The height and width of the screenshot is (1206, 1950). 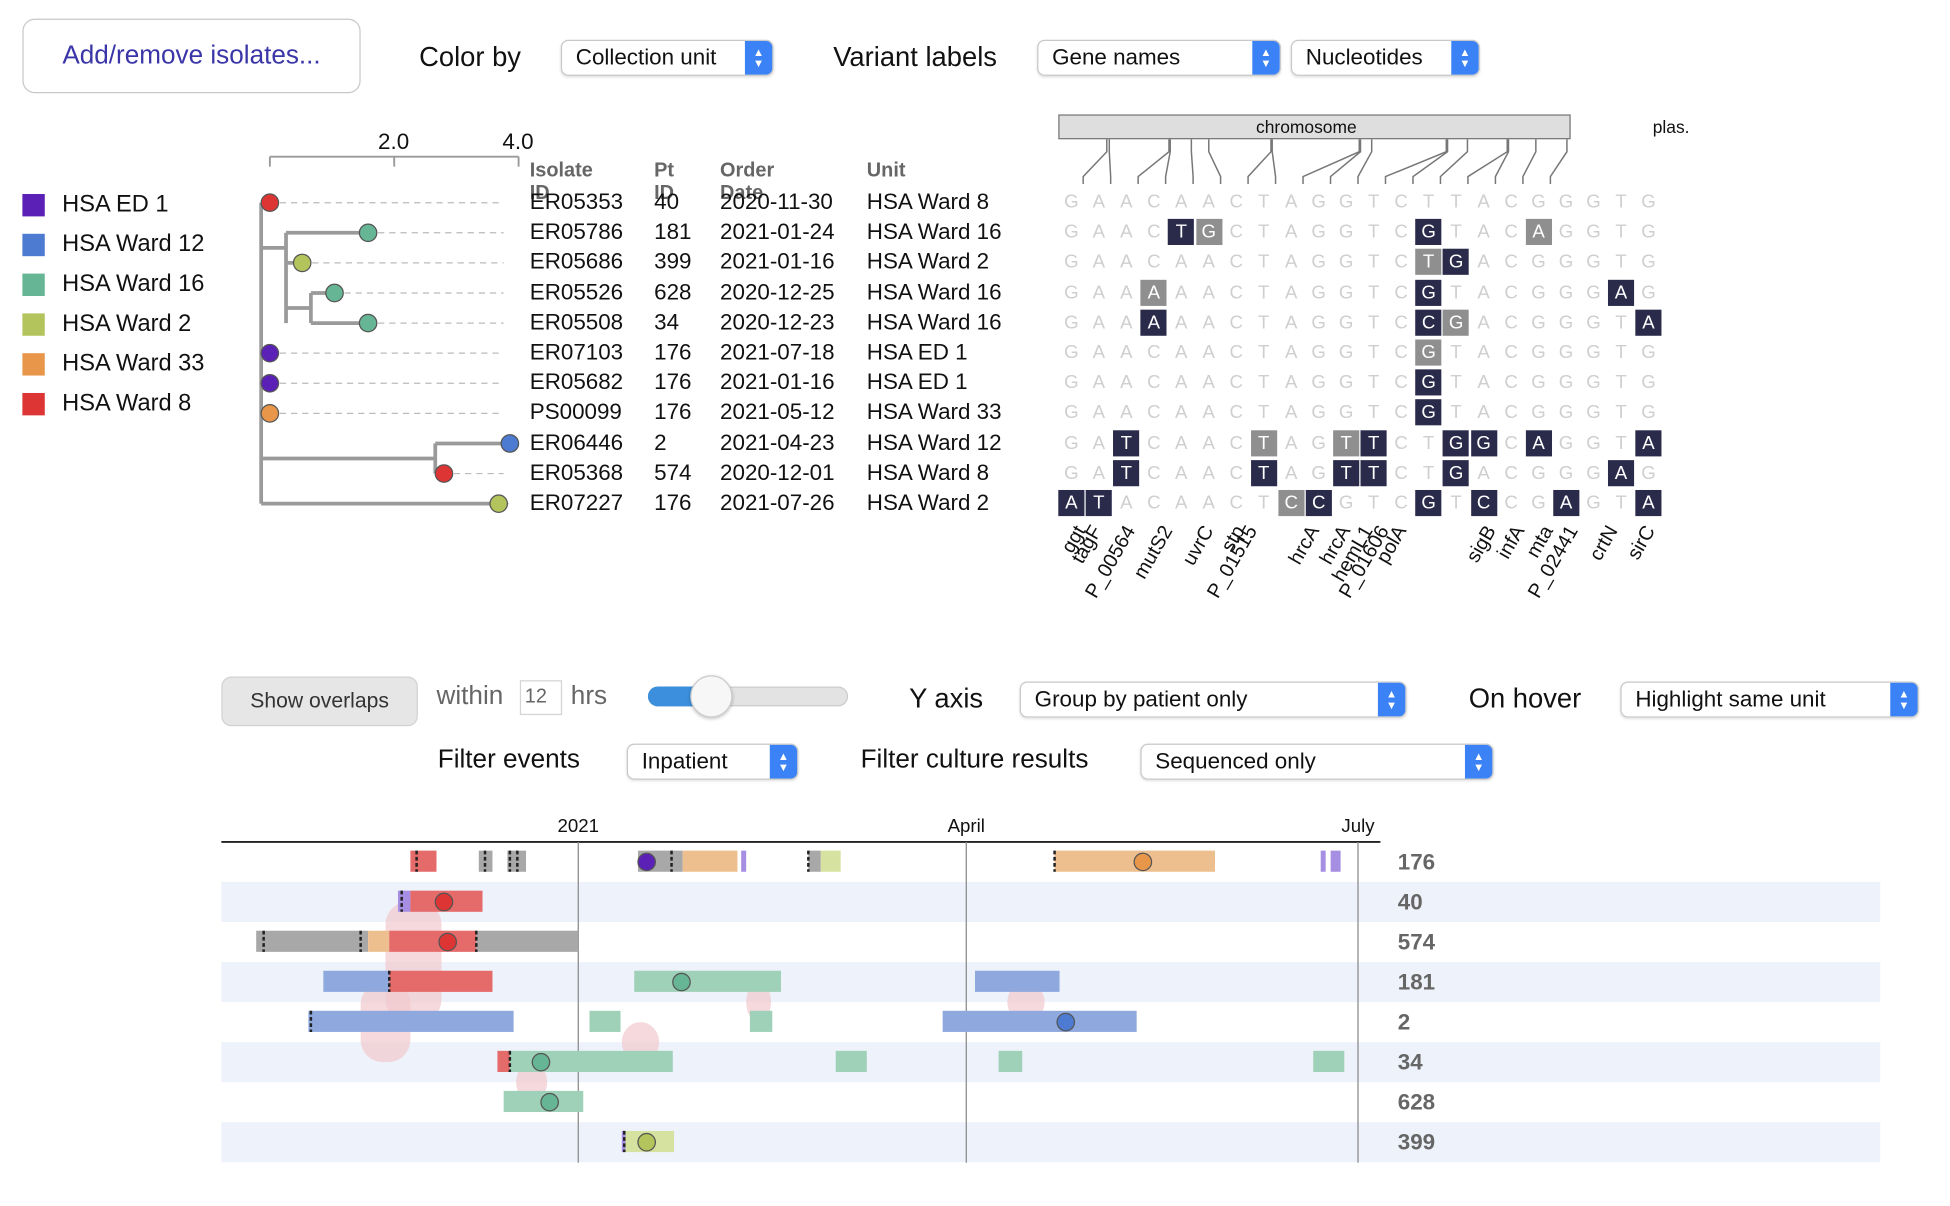 I want to click on filter-events-value: Inpatient, so click(x=684, y=761).